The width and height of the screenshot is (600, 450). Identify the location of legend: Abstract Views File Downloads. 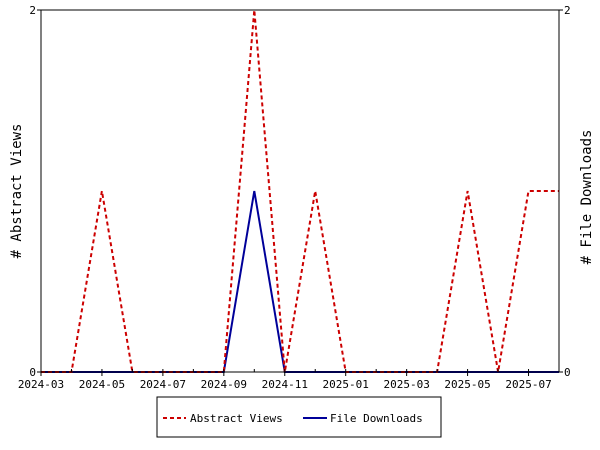
(299, 417).